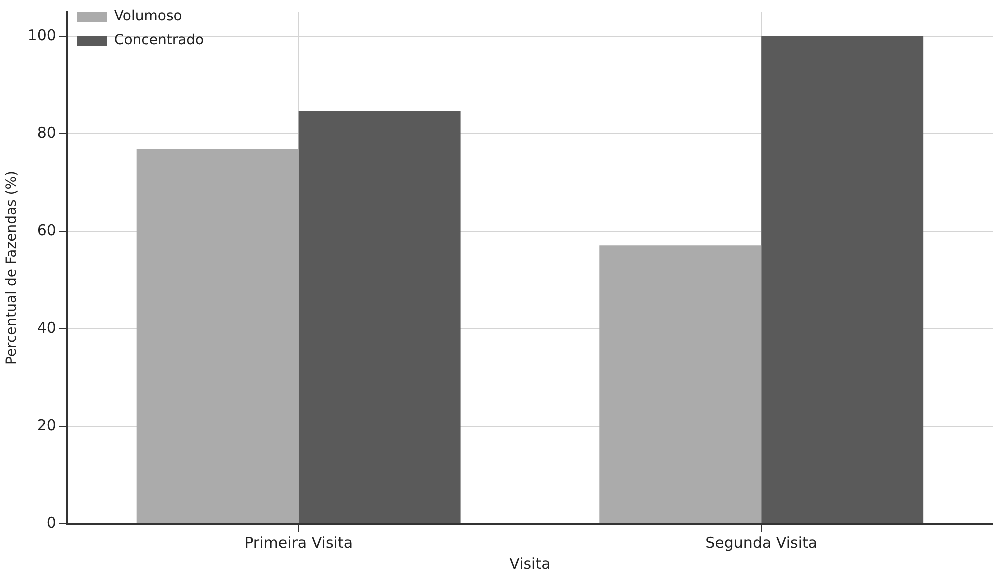  Describe the element at coordinates (46, 327) in the screenshot. I see `y-tick-label: 40` at that location.